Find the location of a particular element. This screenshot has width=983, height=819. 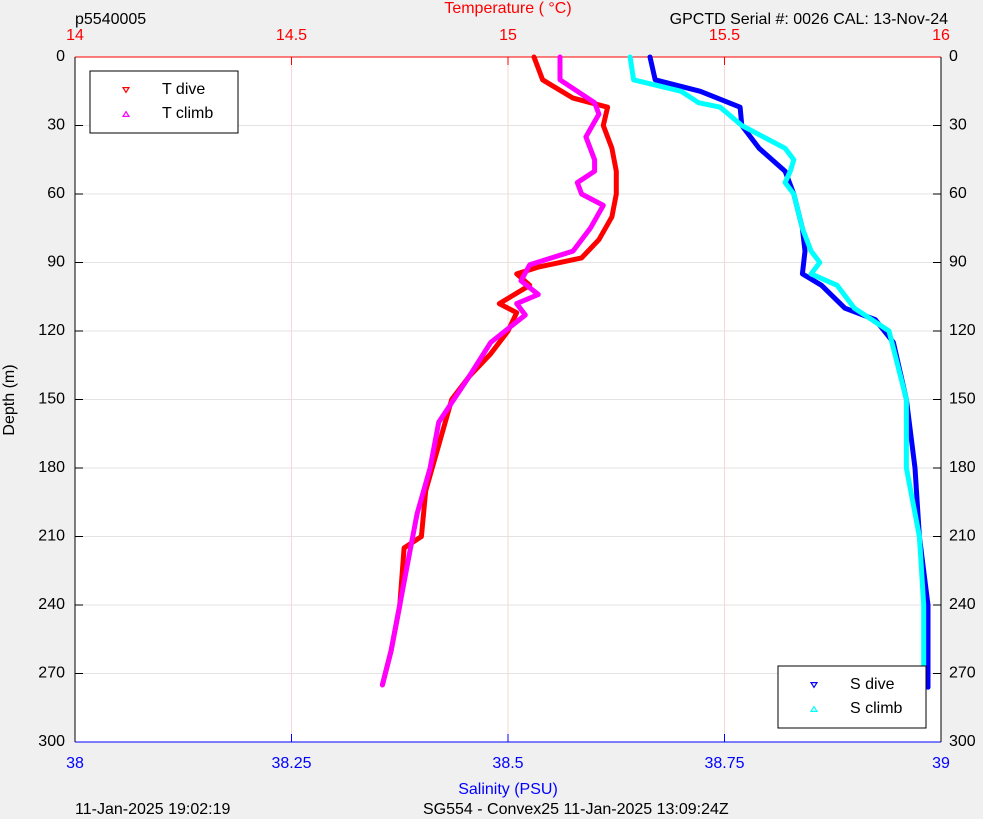

y-tick-label: 210 is located at coordinates (51, 536).